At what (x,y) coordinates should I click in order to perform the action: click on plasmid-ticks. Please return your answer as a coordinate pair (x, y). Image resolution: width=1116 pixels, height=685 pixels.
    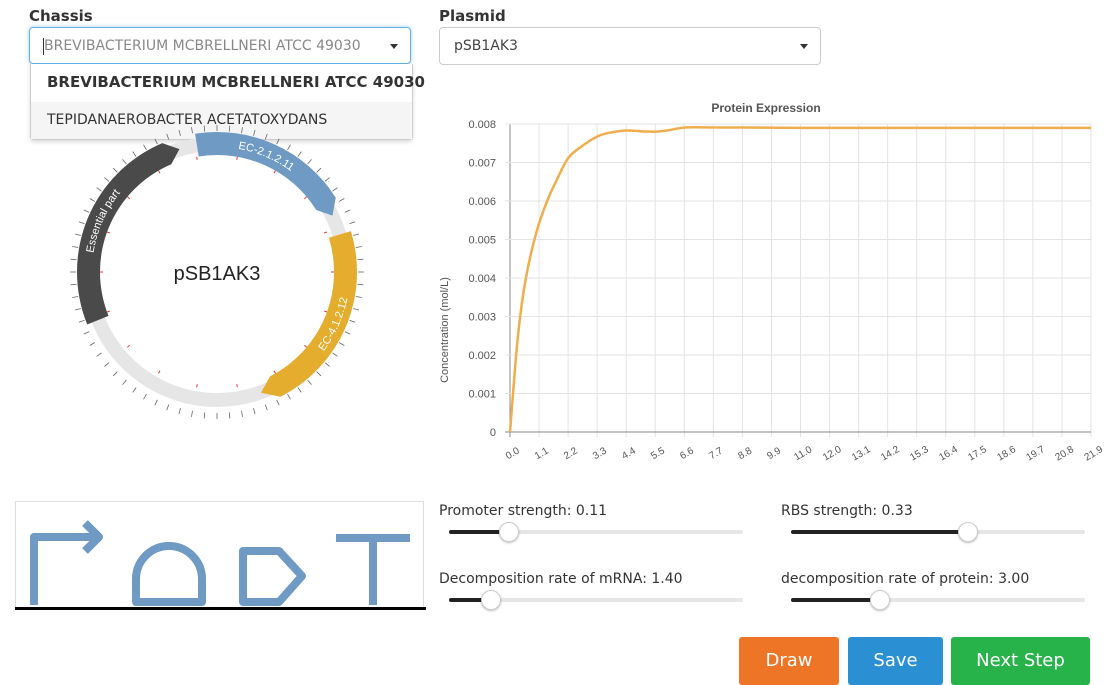
    Looking at the image, I should click on (217, 272).